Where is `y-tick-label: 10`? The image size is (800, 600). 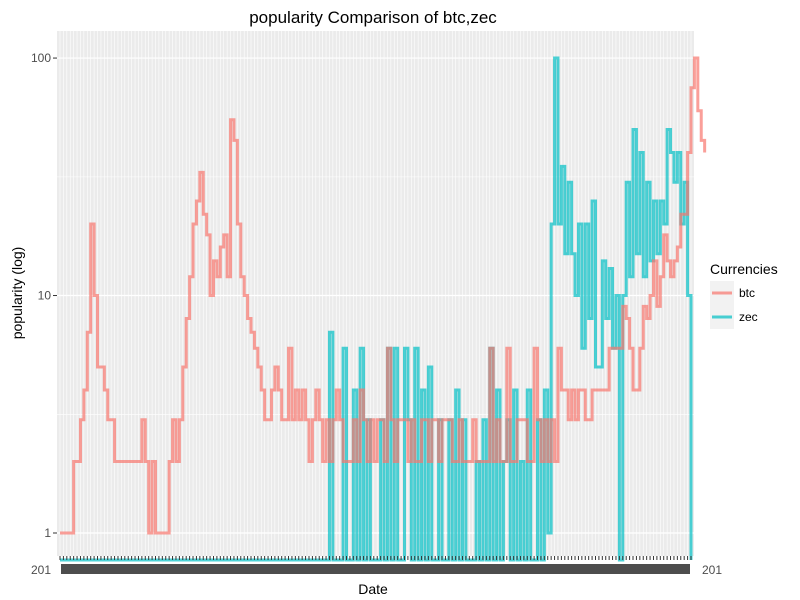
y-tick-label: 10 is located at coordinates (45, 296).